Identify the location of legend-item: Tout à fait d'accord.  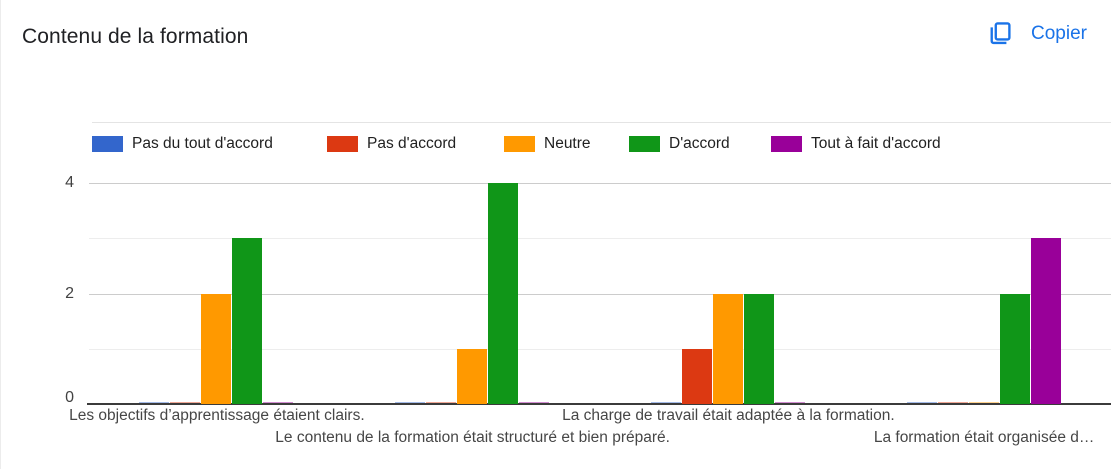
(856, 143).